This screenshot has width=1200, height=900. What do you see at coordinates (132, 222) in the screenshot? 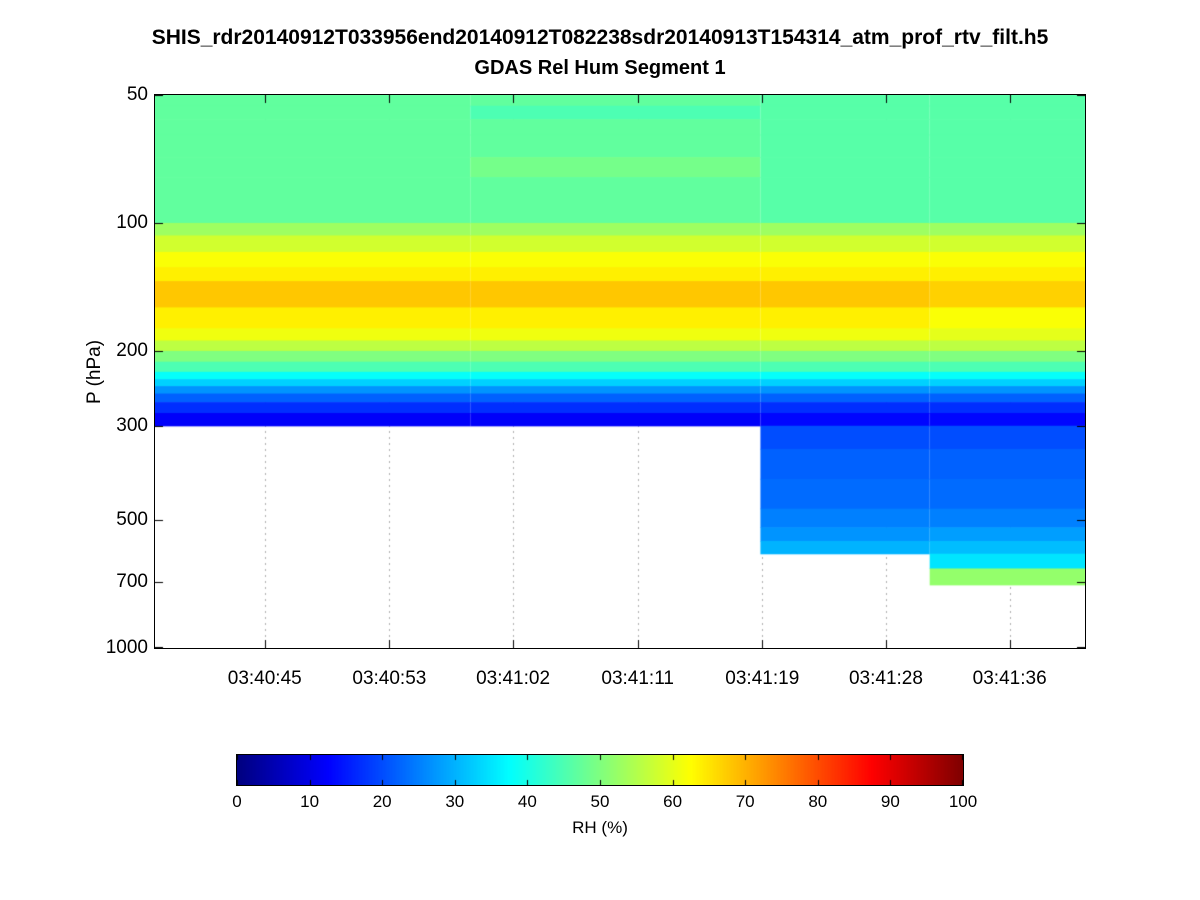
I see `y-tick-label: 100` at bounding box center [132, 222].